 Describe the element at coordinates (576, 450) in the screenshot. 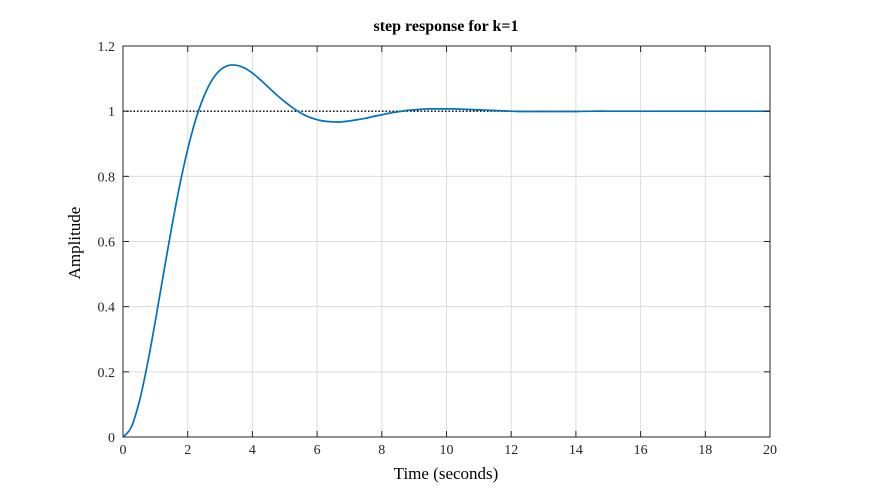

I see `x-tick-label: 14` at that location.